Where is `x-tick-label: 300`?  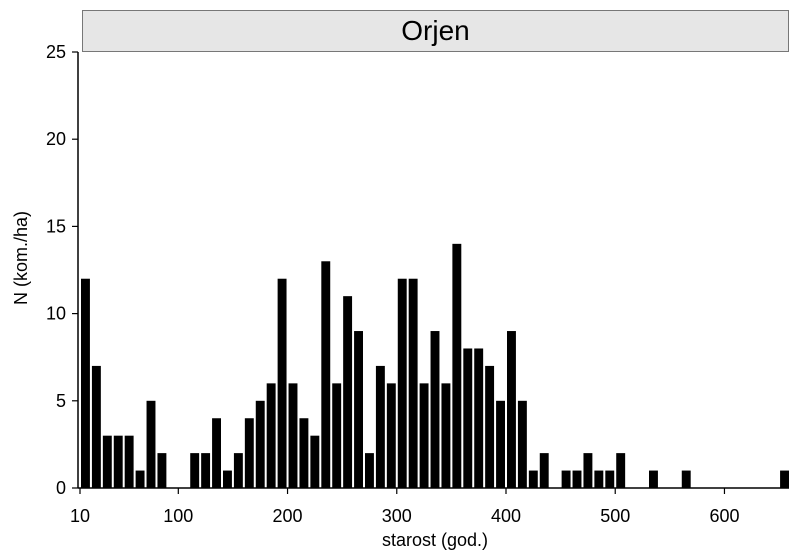
x-tick-label: 300 is located at coordinates (397, 516).